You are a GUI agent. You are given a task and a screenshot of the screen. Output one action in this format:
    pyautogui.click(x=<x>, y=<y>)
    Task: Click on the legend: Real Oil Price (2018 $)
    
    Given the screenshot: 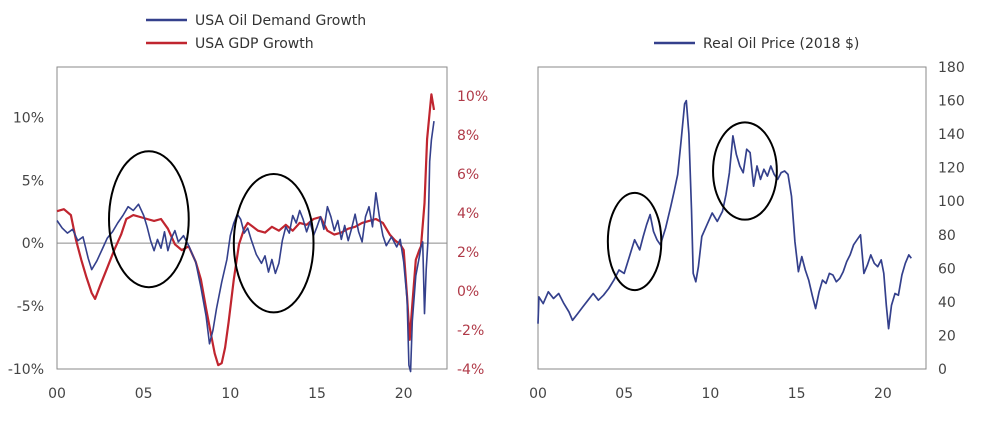 What is the action you would take?
    pyautogui.click(x=756, y=44)
    